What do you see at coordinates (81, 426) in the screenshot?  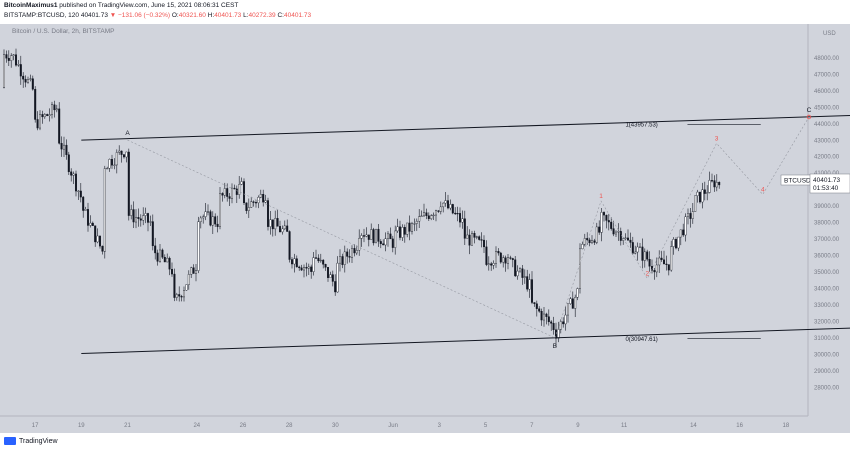 I see `x-tick-label: 19` at bounding box center [81, 426].